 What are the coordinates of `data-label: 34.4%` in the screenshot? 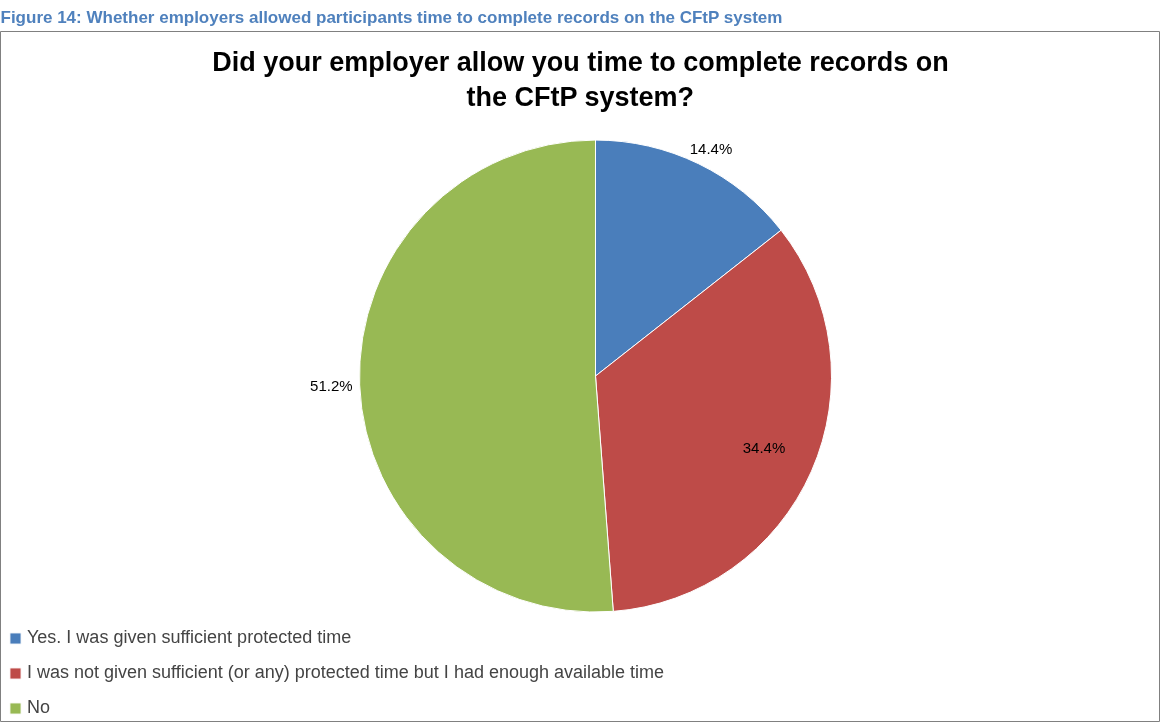 It's located at (764, 447).